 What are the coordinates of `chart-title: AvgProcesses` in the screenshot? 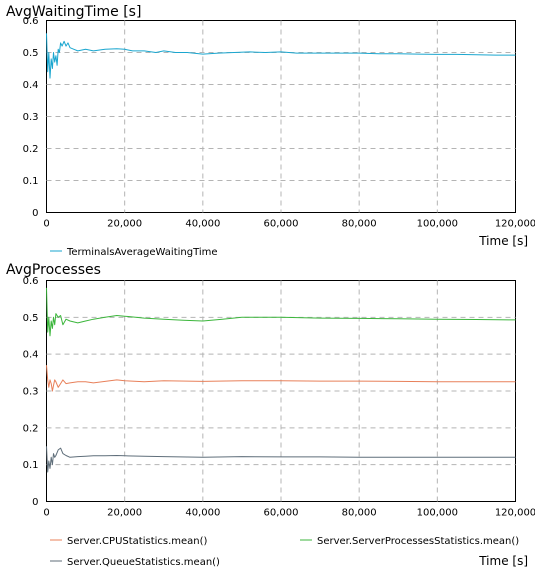 It's located at (53, 270).